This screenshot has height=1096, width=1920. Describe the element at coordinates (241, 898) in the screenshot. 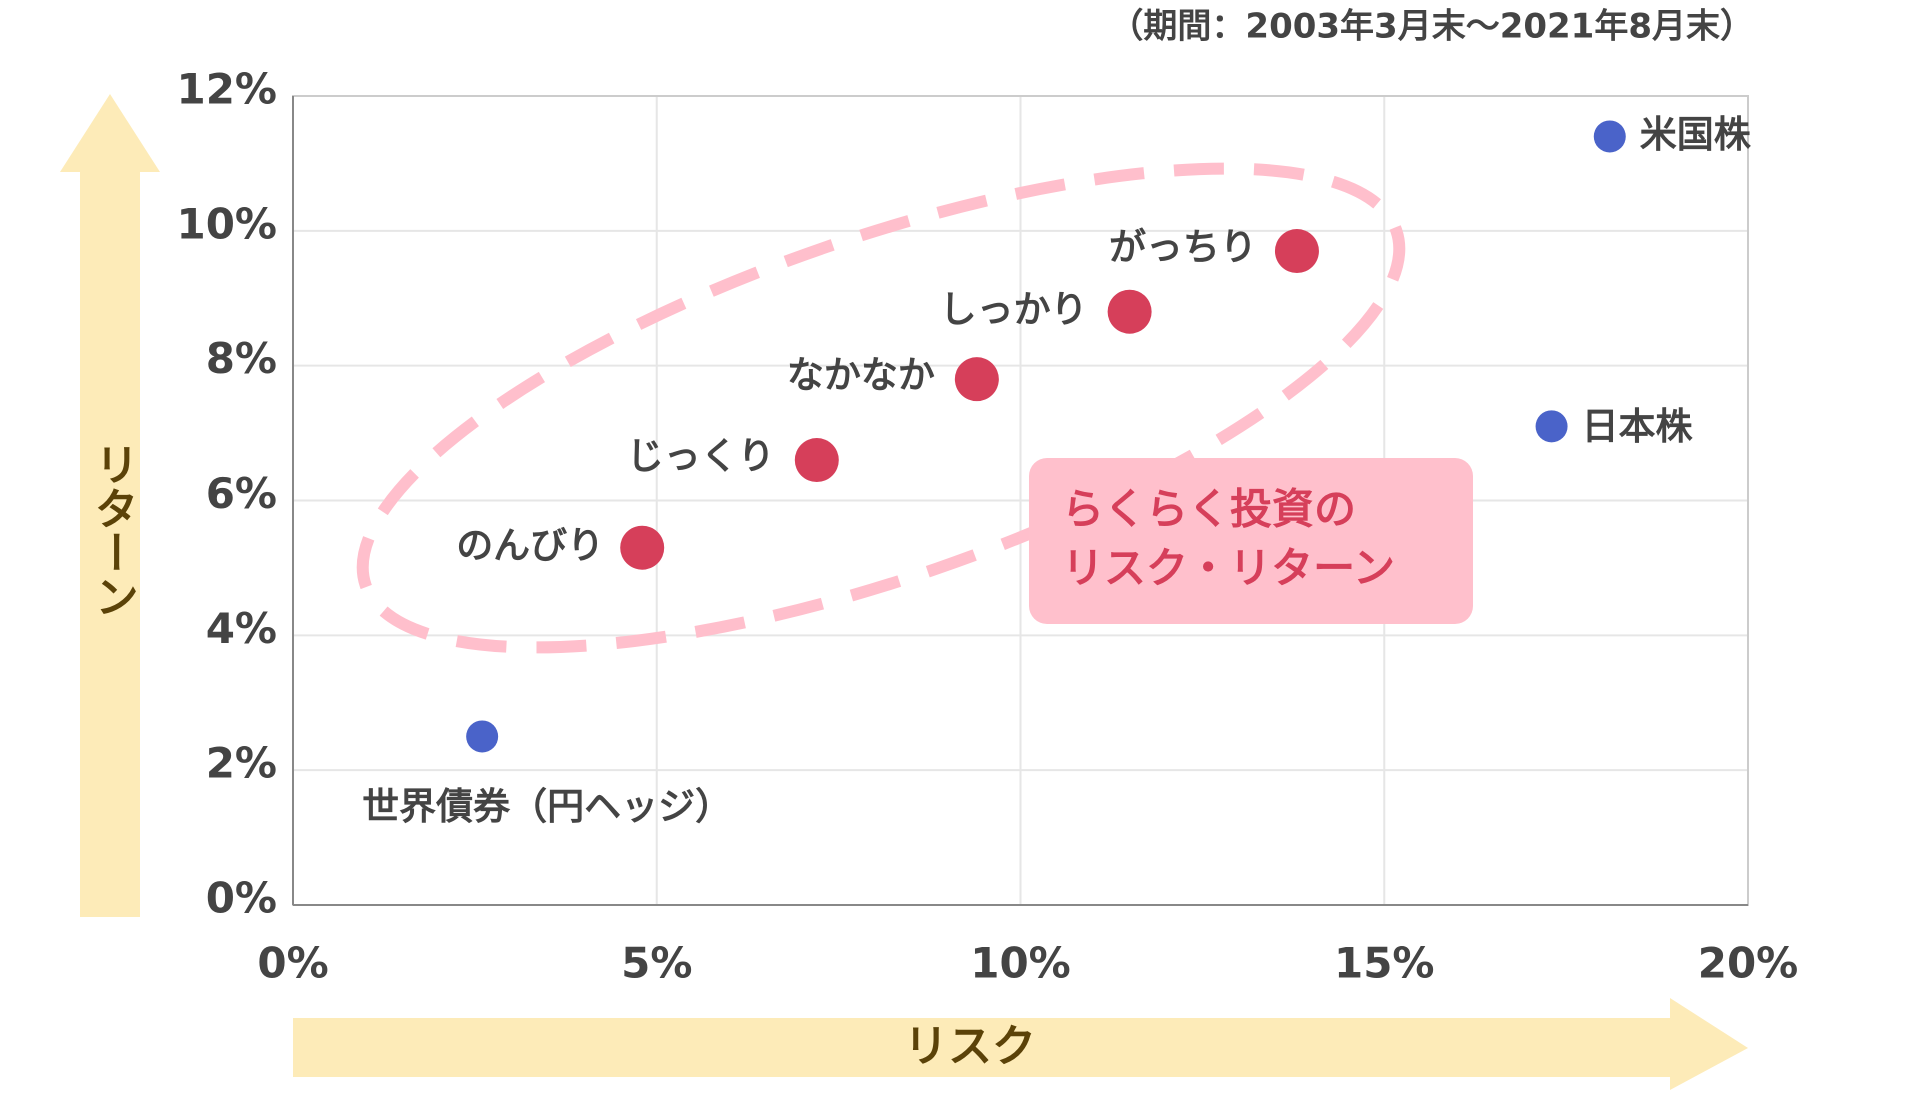

I see `y-tick-label: 0%` at that location.